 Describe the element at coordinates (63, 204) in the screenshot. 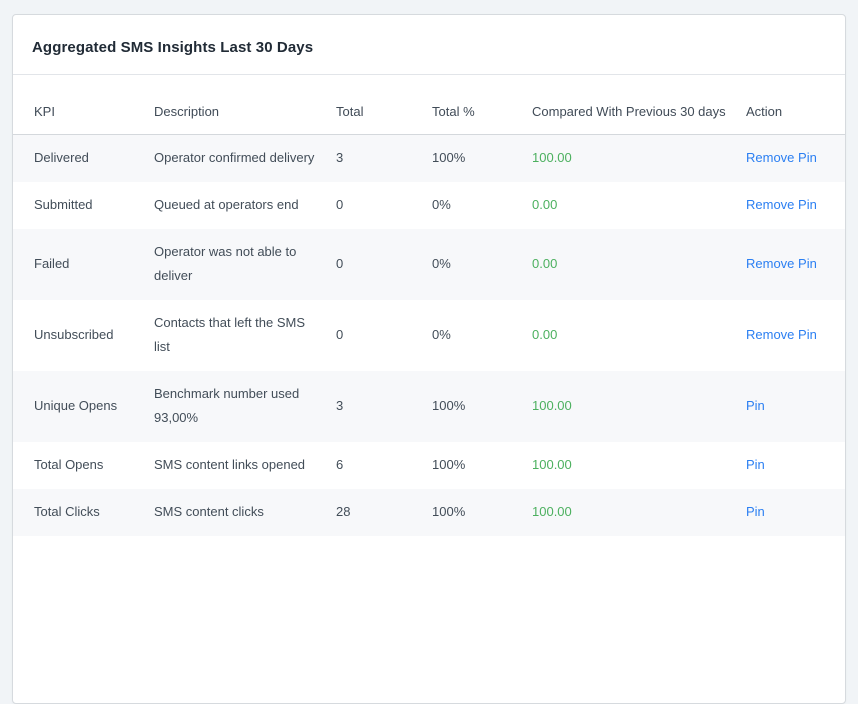

I see `kpi-cell: Submitted` at that location.